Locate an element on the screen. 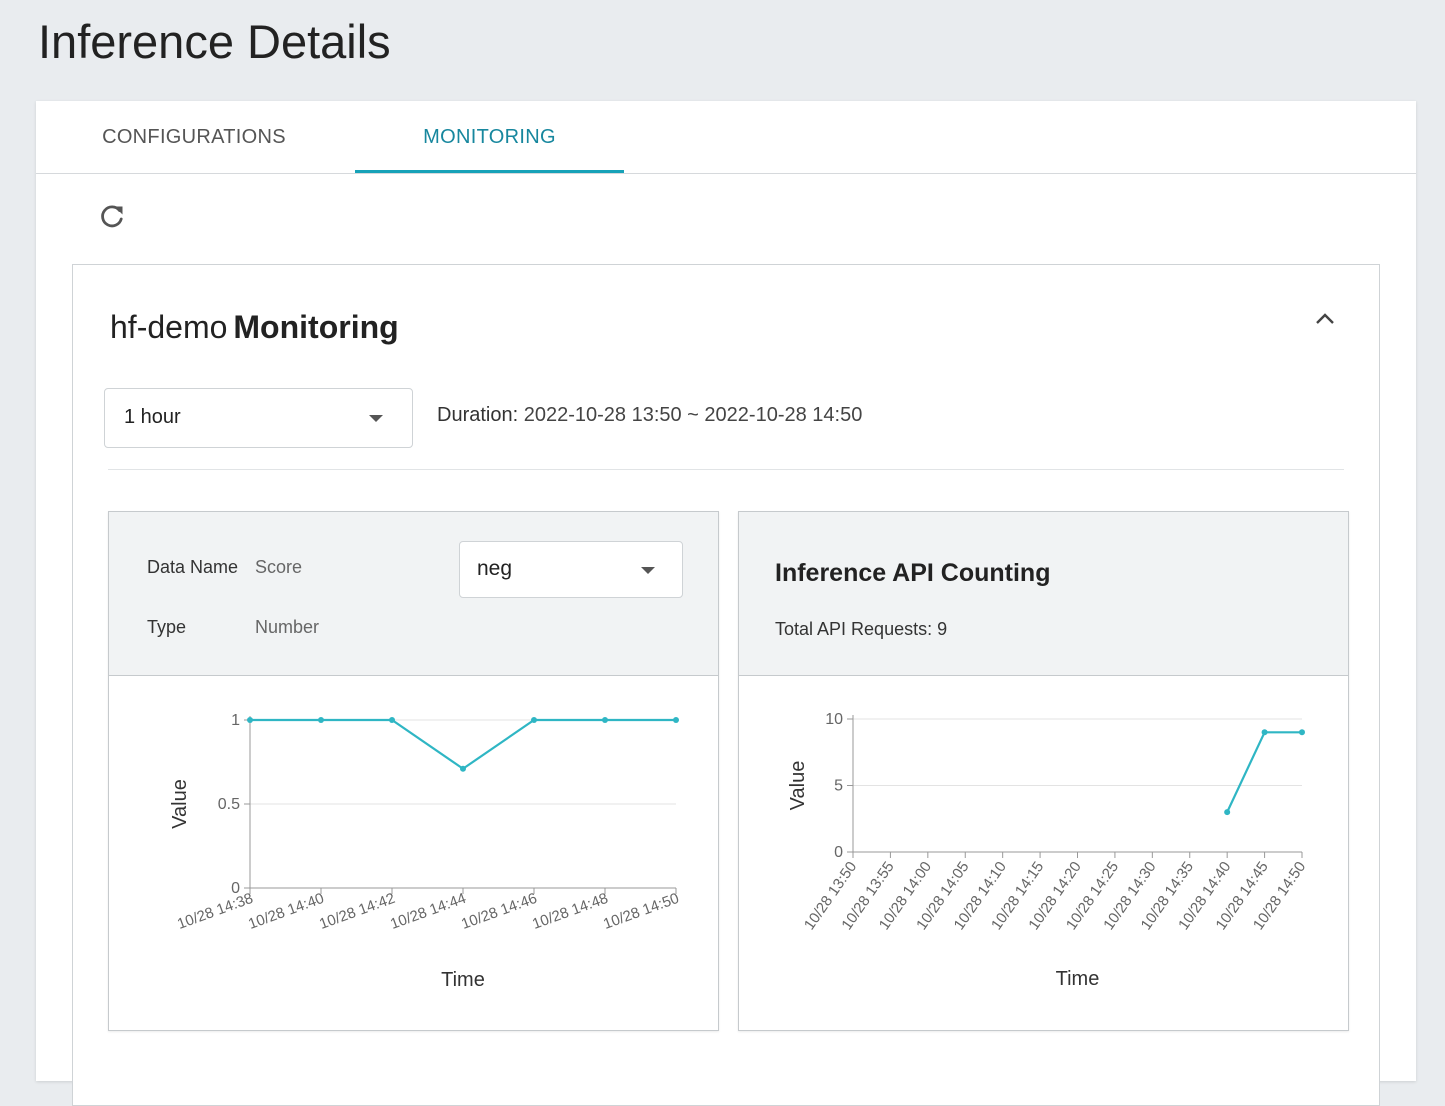 This screenshot has height=1106, width=1445. y-tick-label: 5 is located at coordinates (838, 786).